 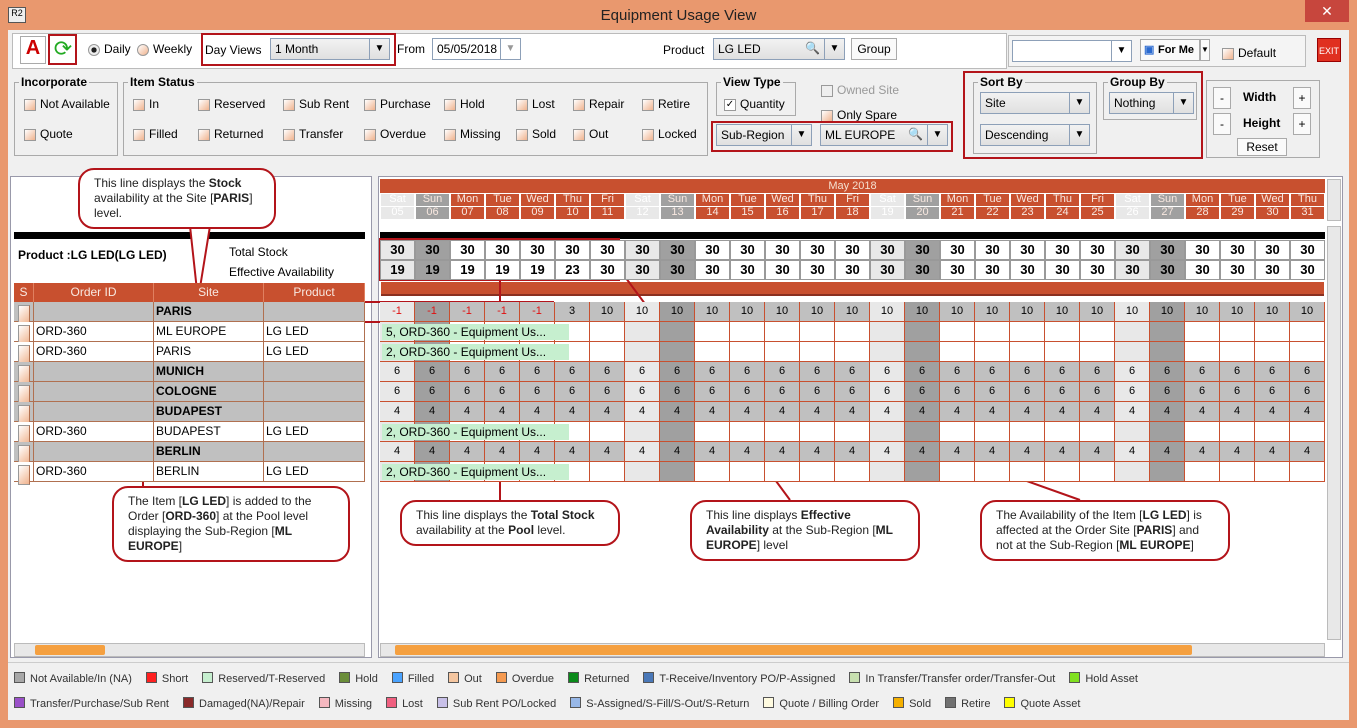 What do you see at coordinates (764, 135) in the screenshot?
I see `level-select: Sub-Region ▼` at bounding box center [764, 135].